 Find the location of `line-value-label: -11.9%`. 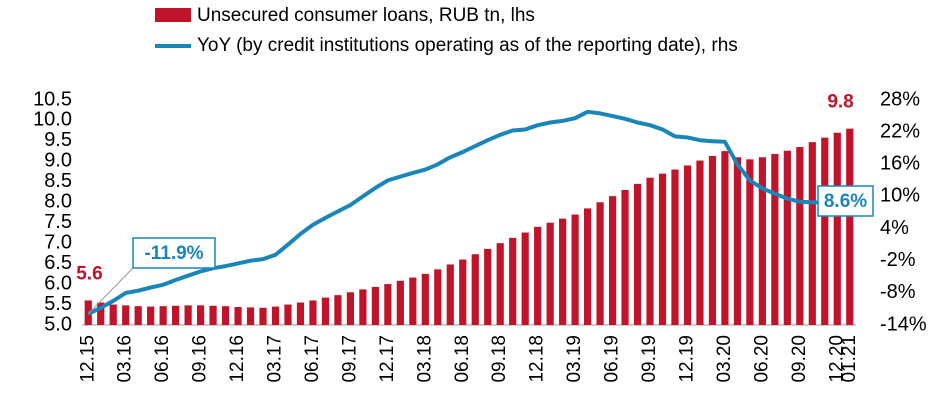

line-value-label: -11.9% is located at coordinates (173, 253).